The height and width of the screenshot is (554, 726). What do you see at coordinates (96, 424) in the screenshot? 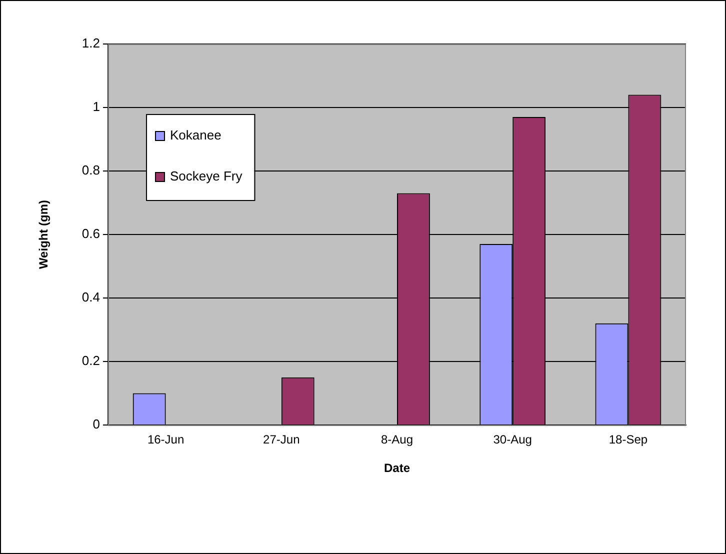
I see `y-tick-label: 0` at bounding box center [96, 424].